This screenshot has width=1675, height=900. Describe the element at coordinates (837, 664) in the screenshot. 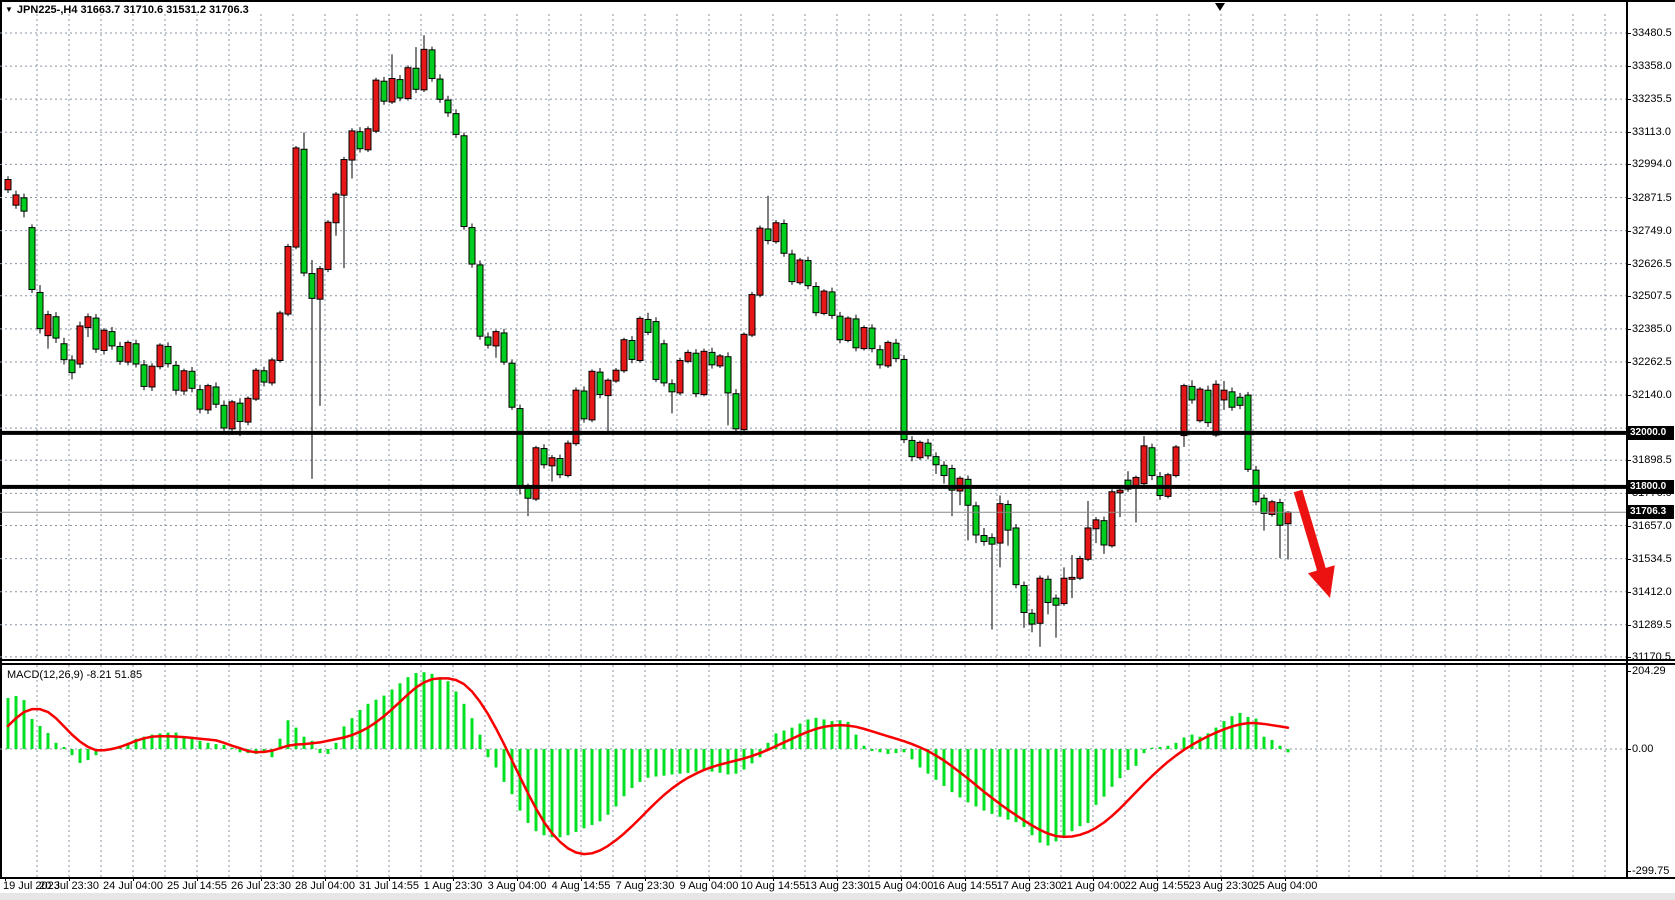

I see `pane-separator-bottom` at that location.